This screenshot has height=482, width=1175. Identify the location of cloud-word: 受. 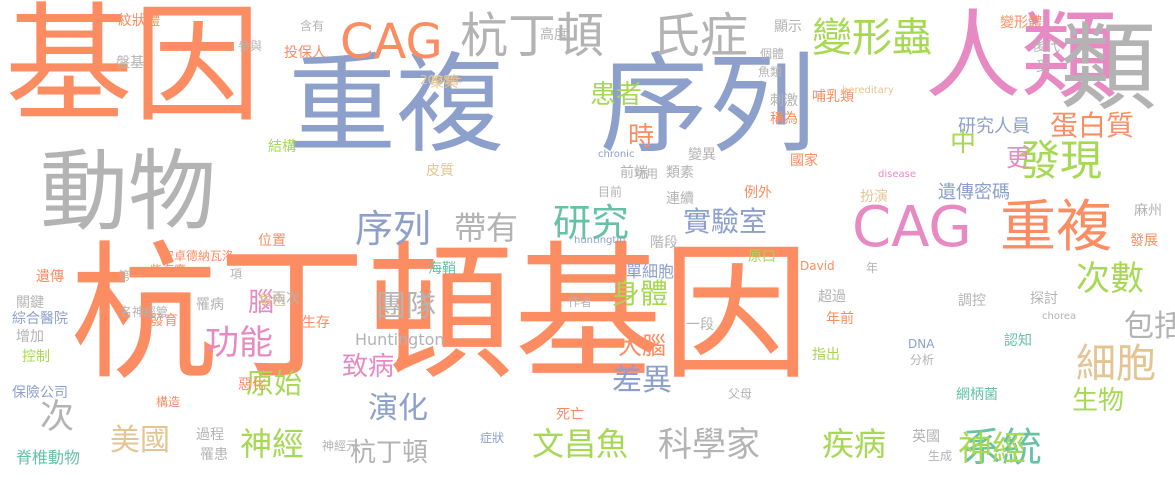
(1043, 67).